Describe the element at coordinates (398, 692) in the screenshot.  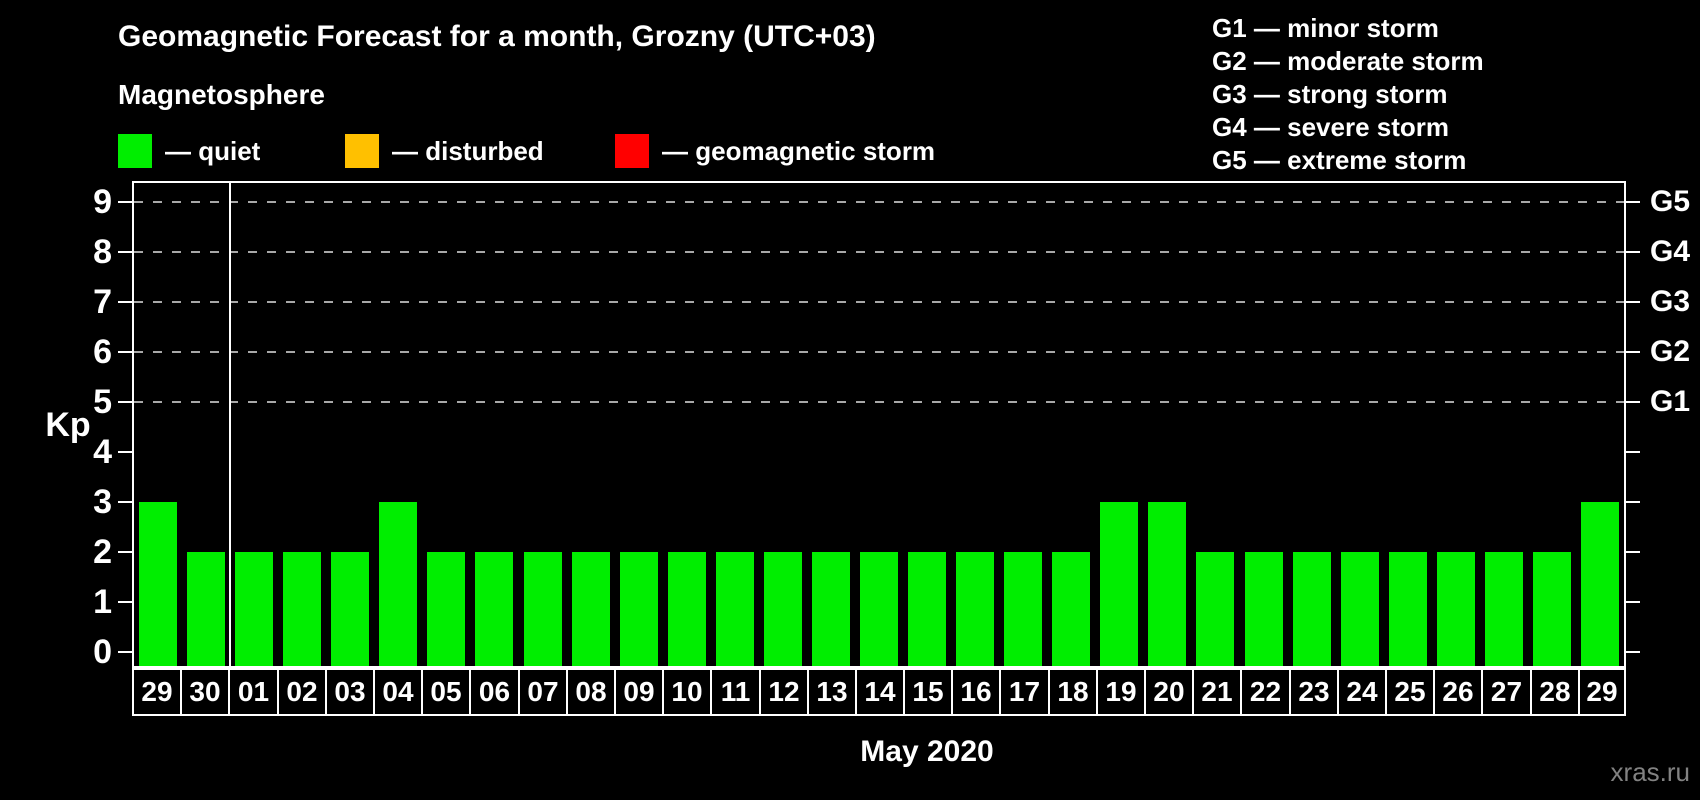
I see `day-label-04: 04` at that location.